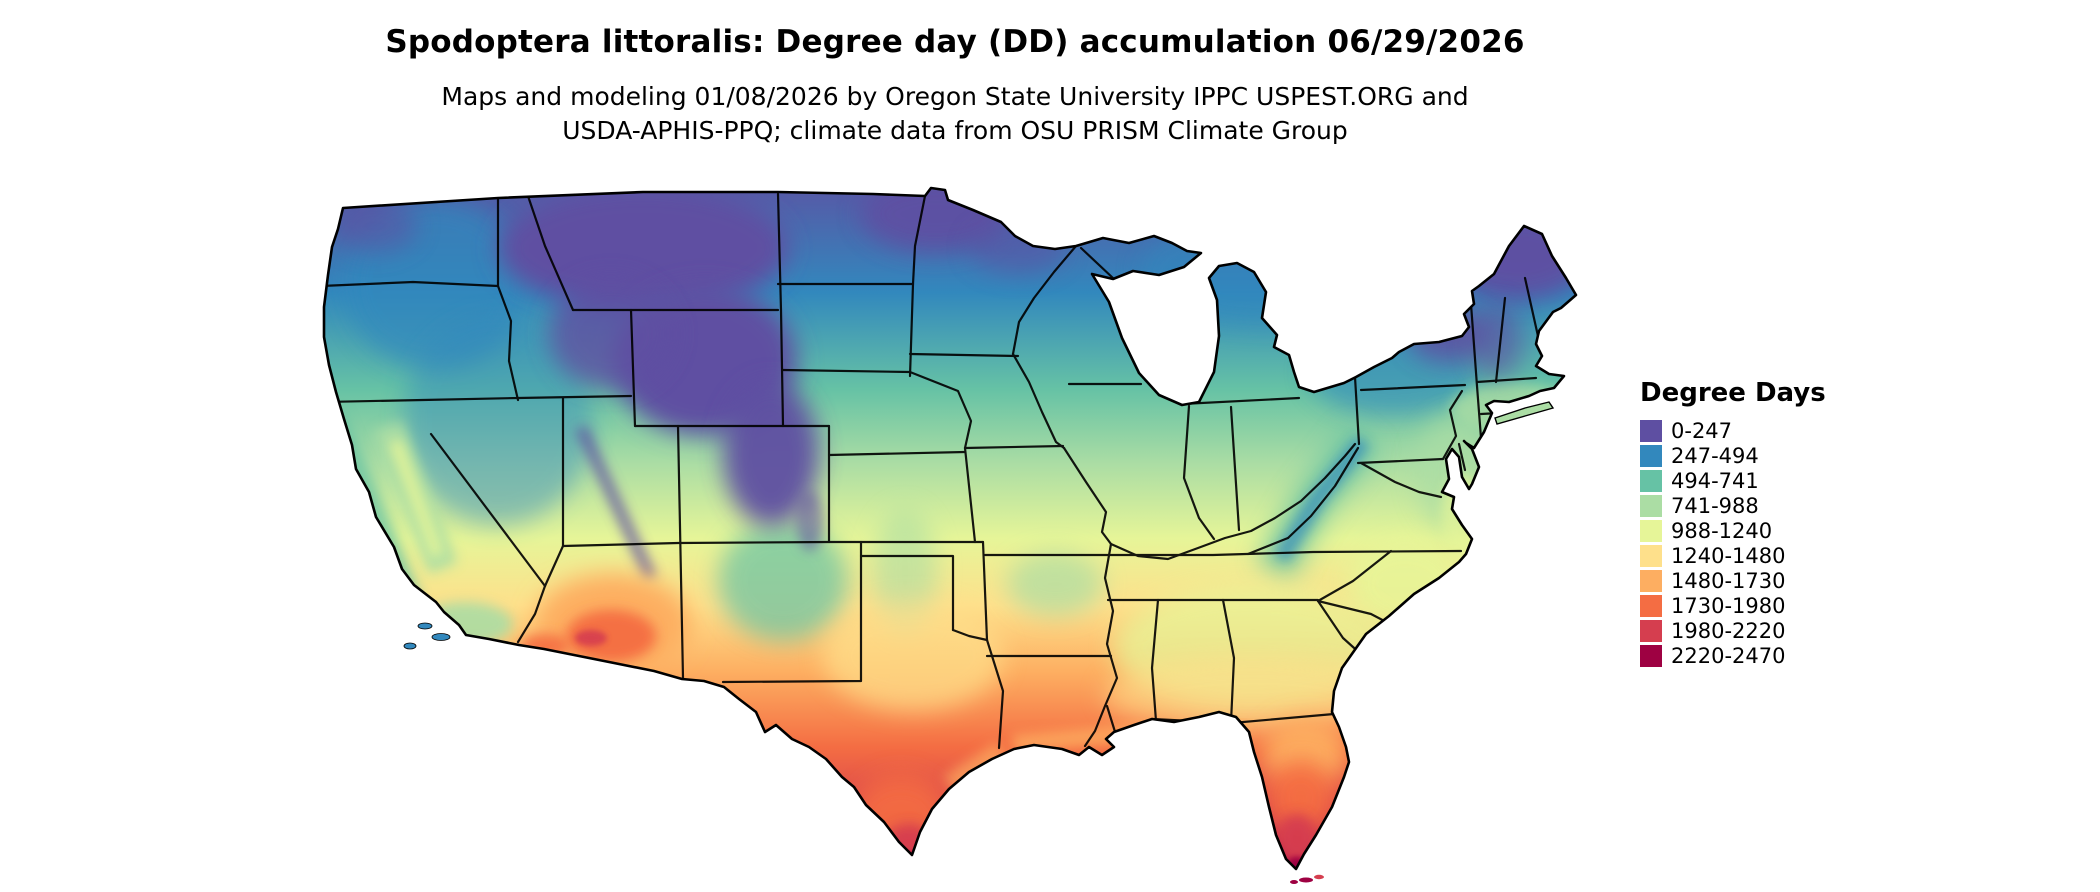 Image resolution: width=2100 pixels, height=892 pixels. Describe the element at coordinates (1728, 605) in the screenshot. I see `legend-label: 1730-1980` at that location.